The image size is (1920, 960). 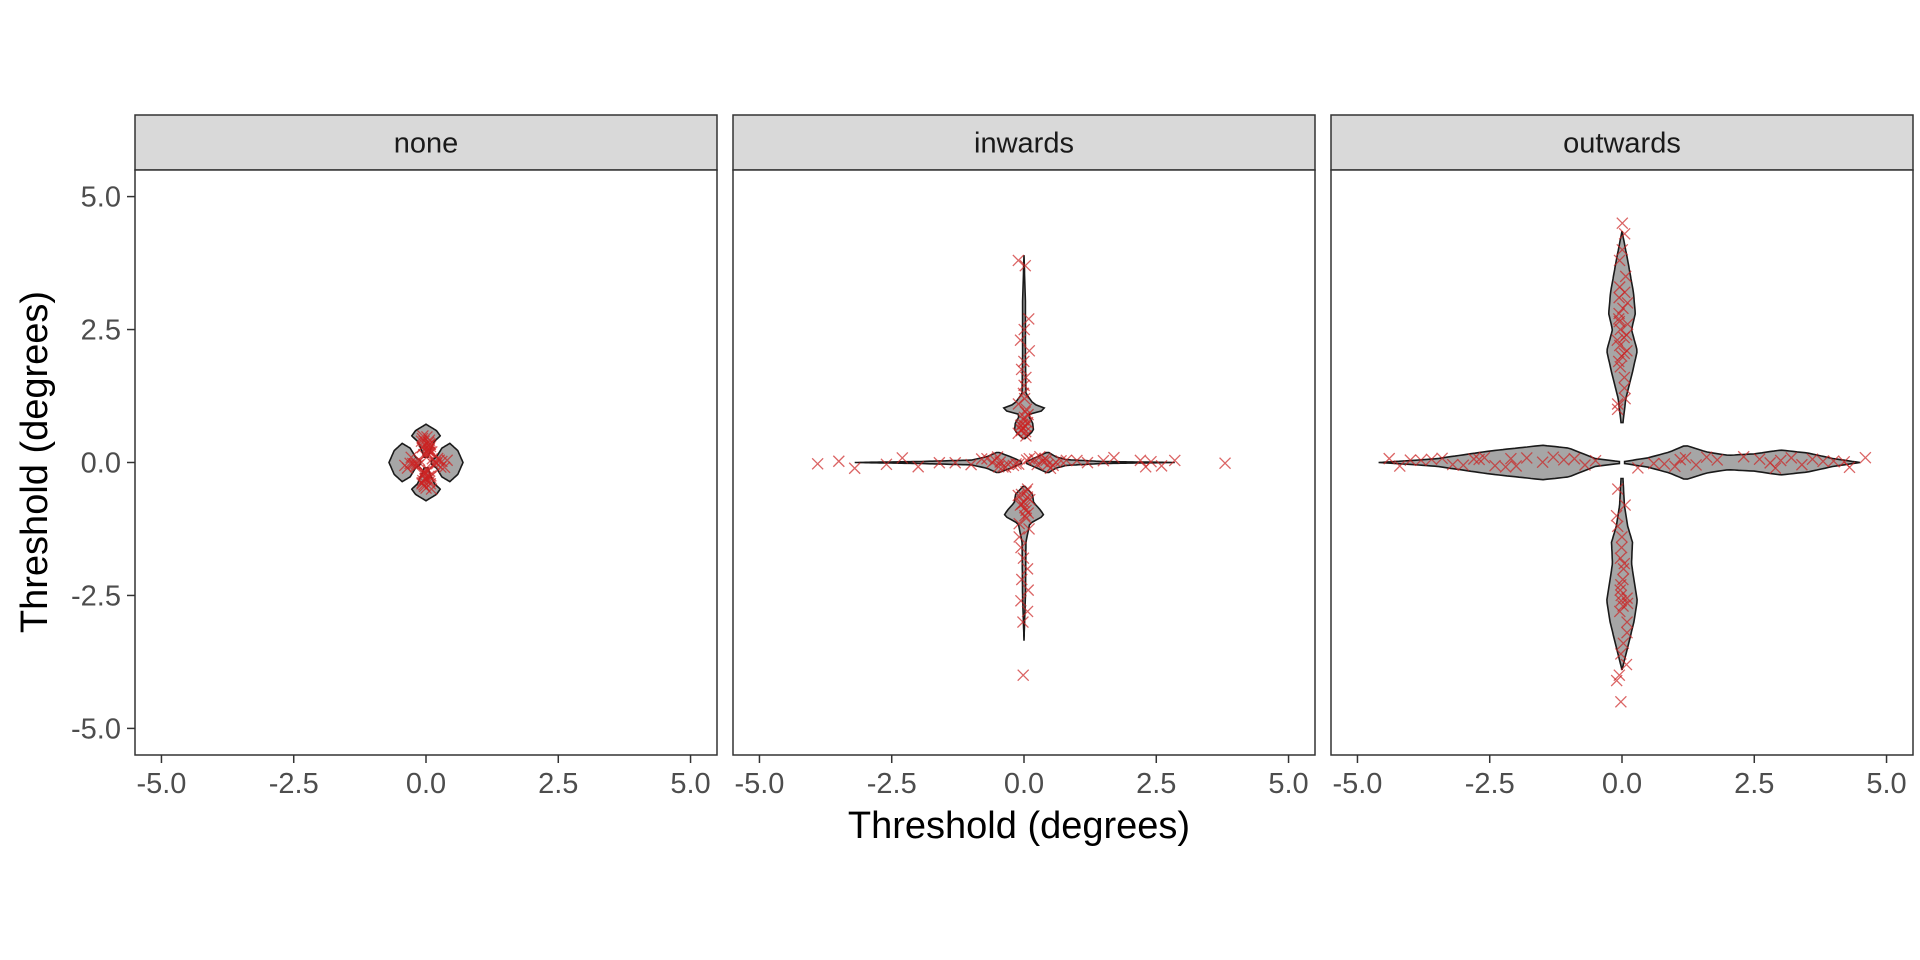 I want to click on panel-strip-label: outwards, so click(x=1622, y=144).